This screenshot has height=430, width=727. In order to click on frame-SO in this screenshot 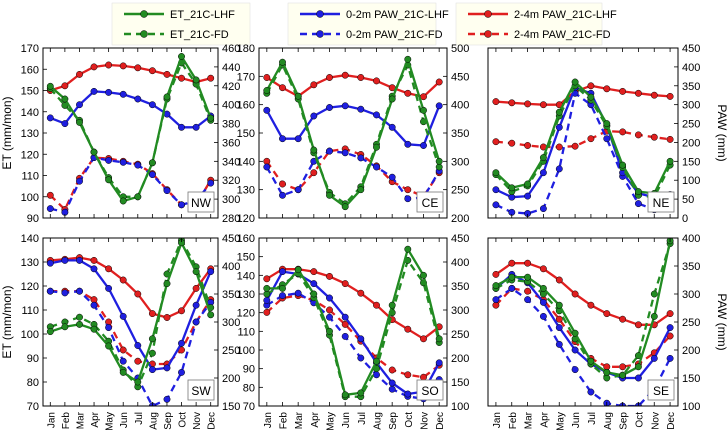, I will do `click(353, 322)`.